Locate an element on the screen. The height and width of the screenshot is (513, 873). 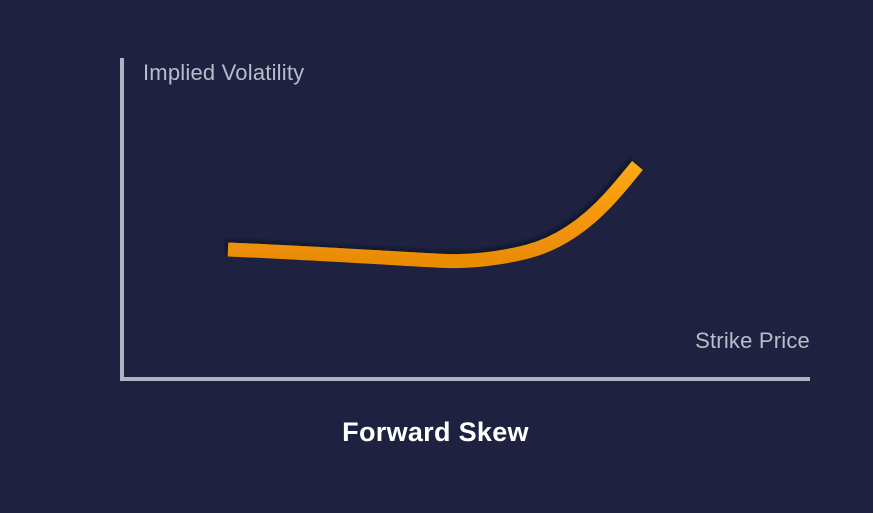
y-axis-label: Implied Volatility is located at coordinates (224, 72).